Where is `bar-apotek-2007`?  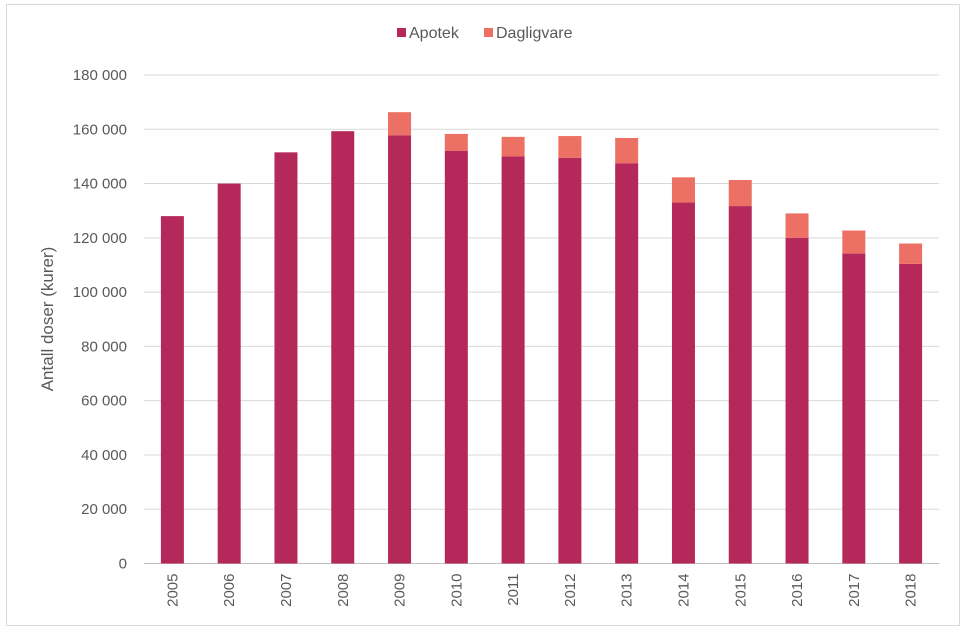
bar-apotek-2007 is located at coordinates (286, 358).